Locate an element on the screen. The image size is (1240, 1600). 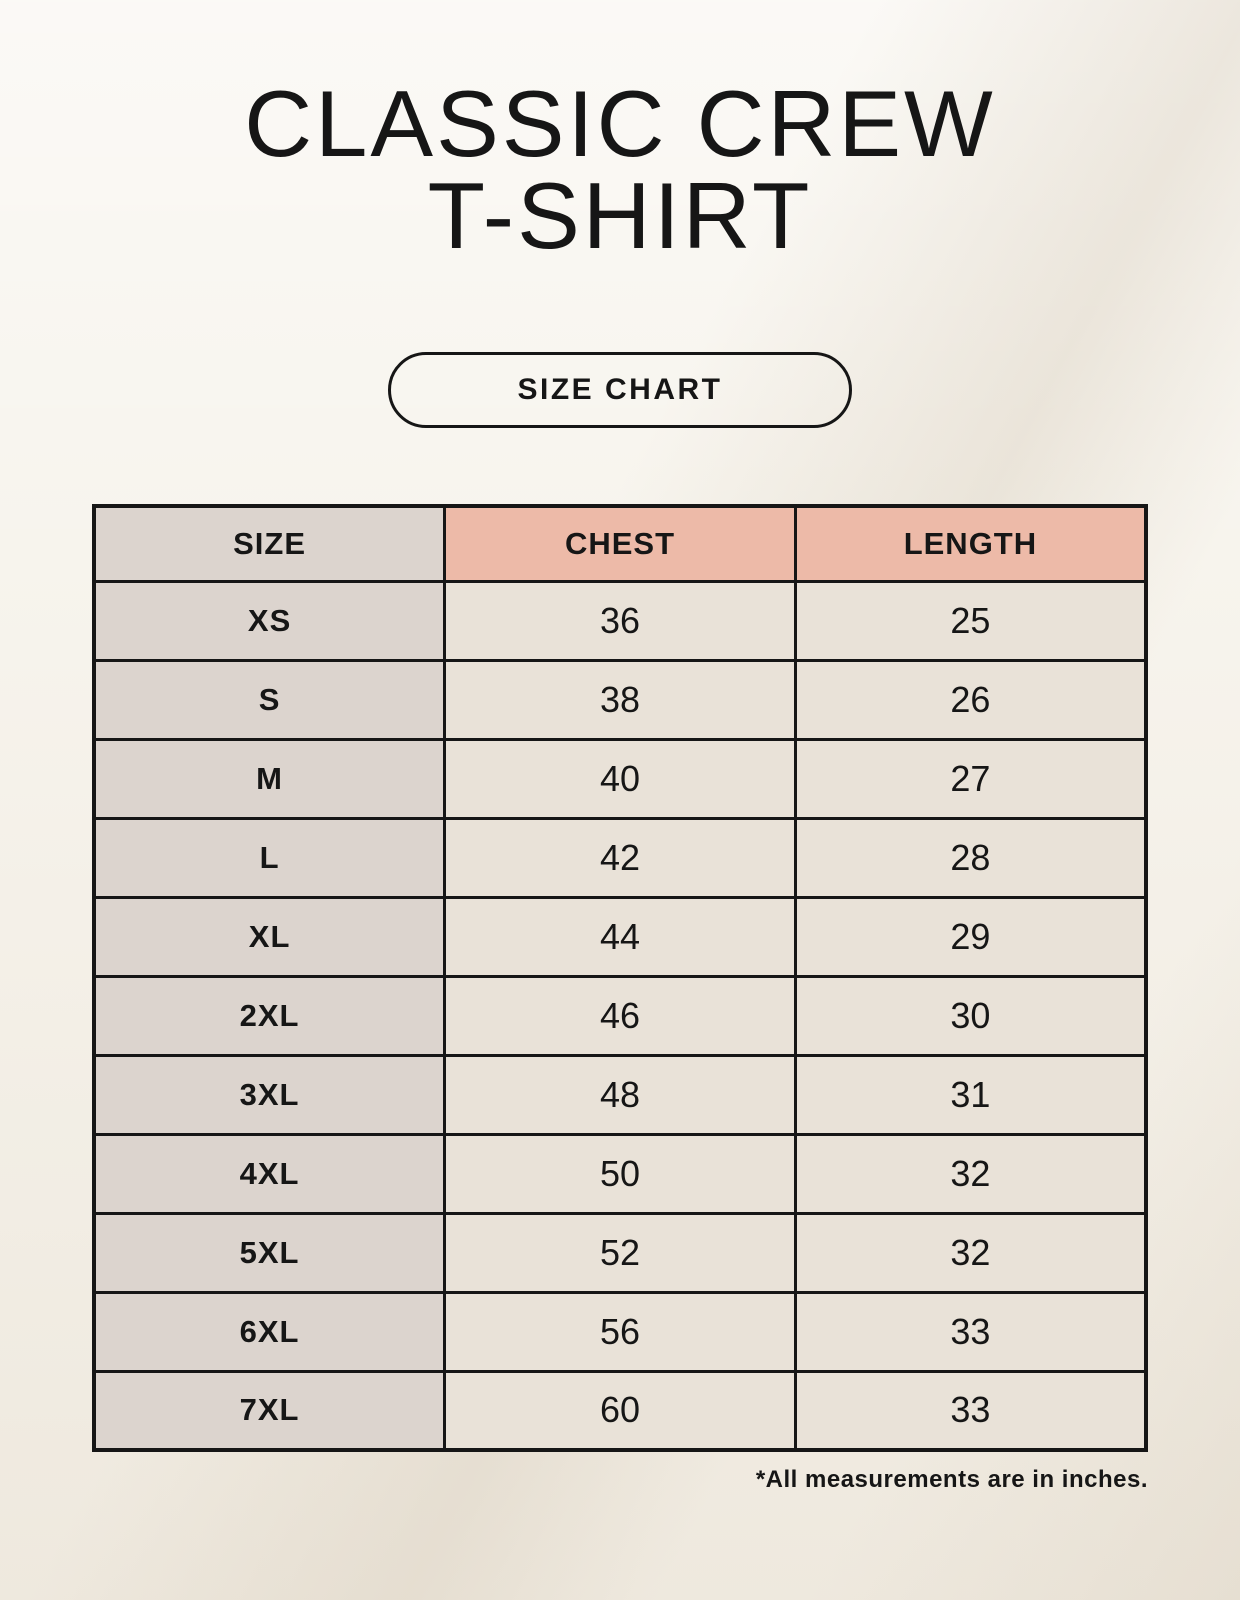
length-cell: 27 is located at coordinates (970, 778).